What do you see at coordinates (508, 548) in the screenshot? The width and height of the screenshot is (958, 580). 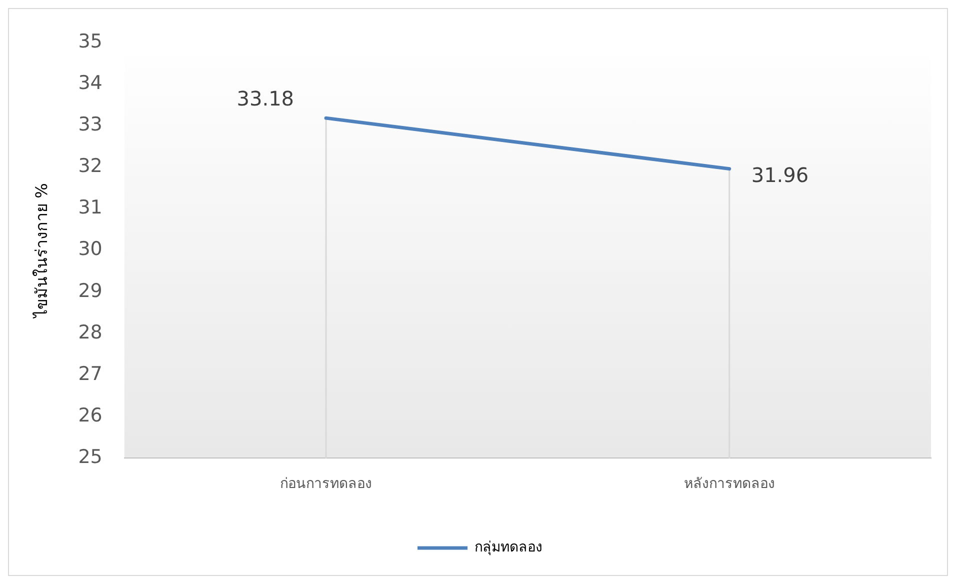 I see `legend-label: กลุ่มทดลอง` at bounding box center [508, 548].